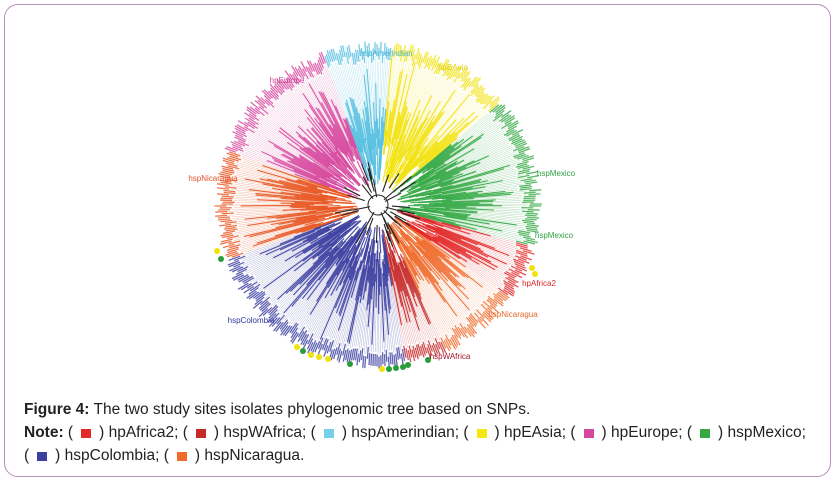 The image size is (837, 483). I want to click on legend-name: hspAmerindian, so click(403, 432).